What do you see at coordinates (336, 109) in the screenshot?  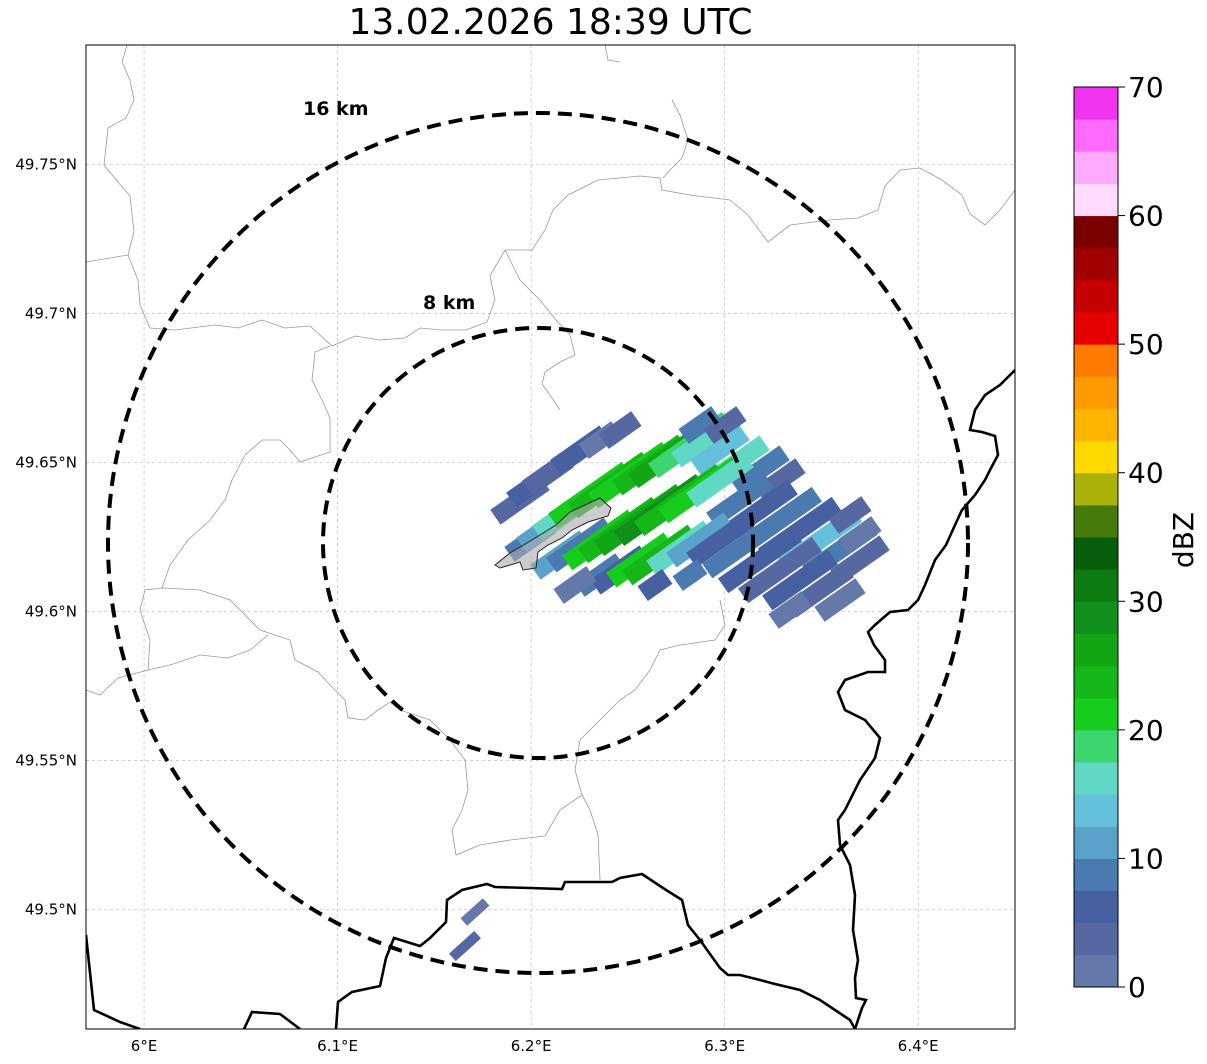 I see `range-ring-label-16km: 16 km` at bounding box center [336, 109].